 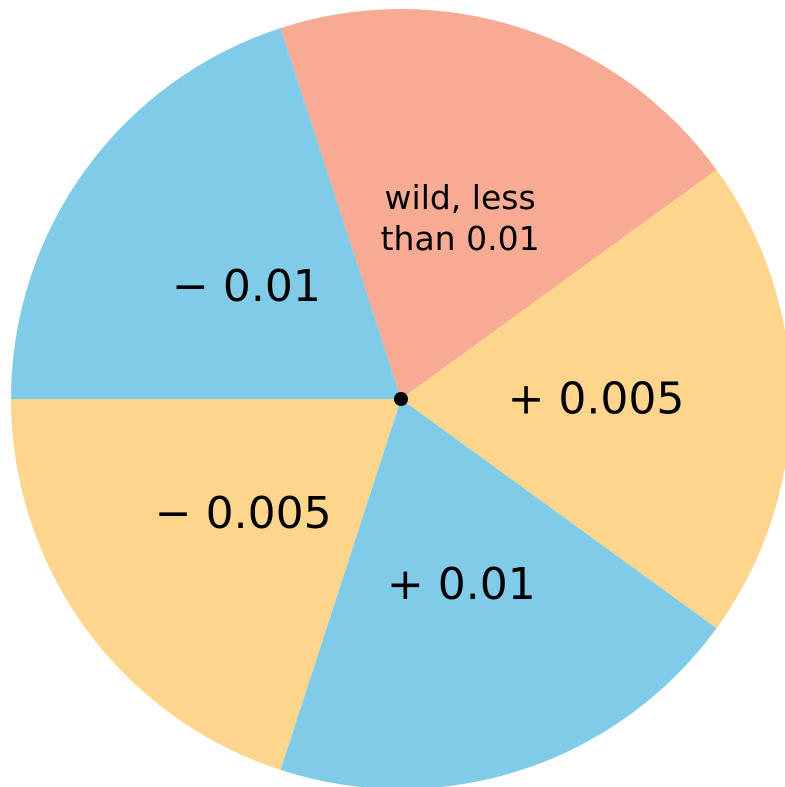 I want to click on slice-label-plus_0_005: + 0.005, so click(x=596, y=398).